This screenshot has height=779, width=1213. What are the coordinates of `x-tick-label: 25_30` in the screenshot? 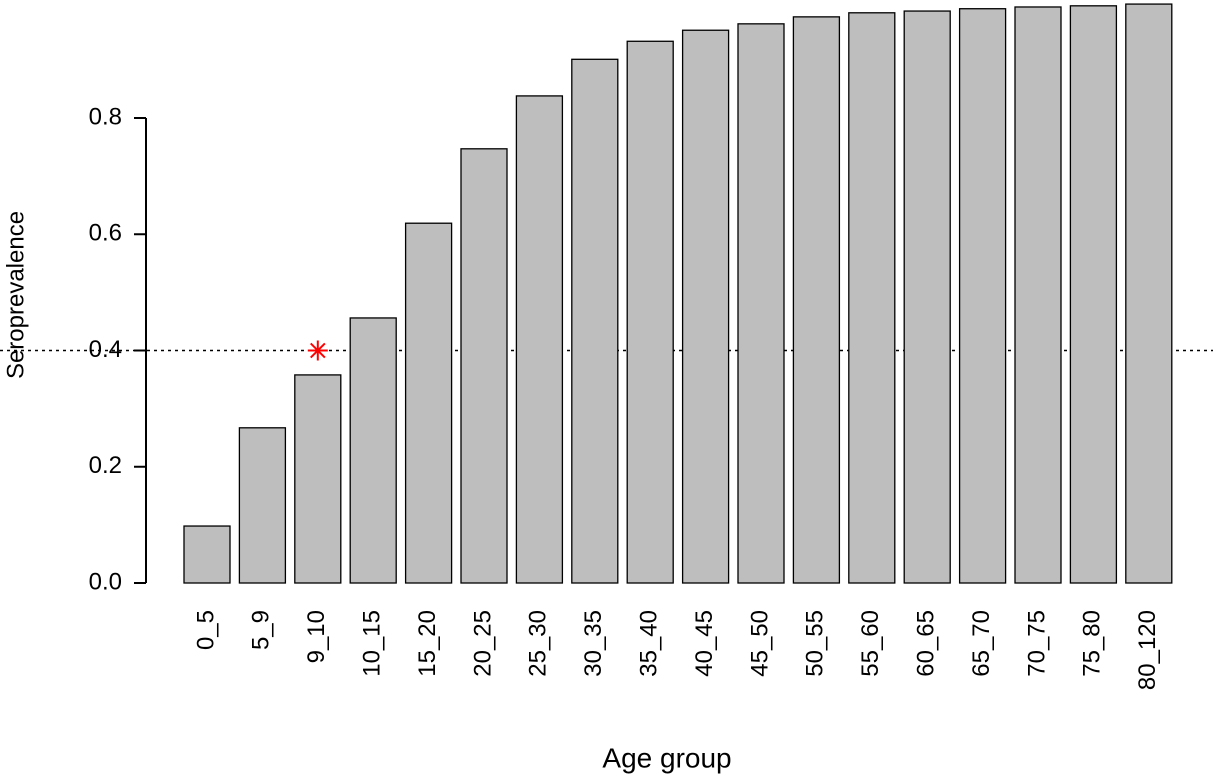 It's located at (538, 643).